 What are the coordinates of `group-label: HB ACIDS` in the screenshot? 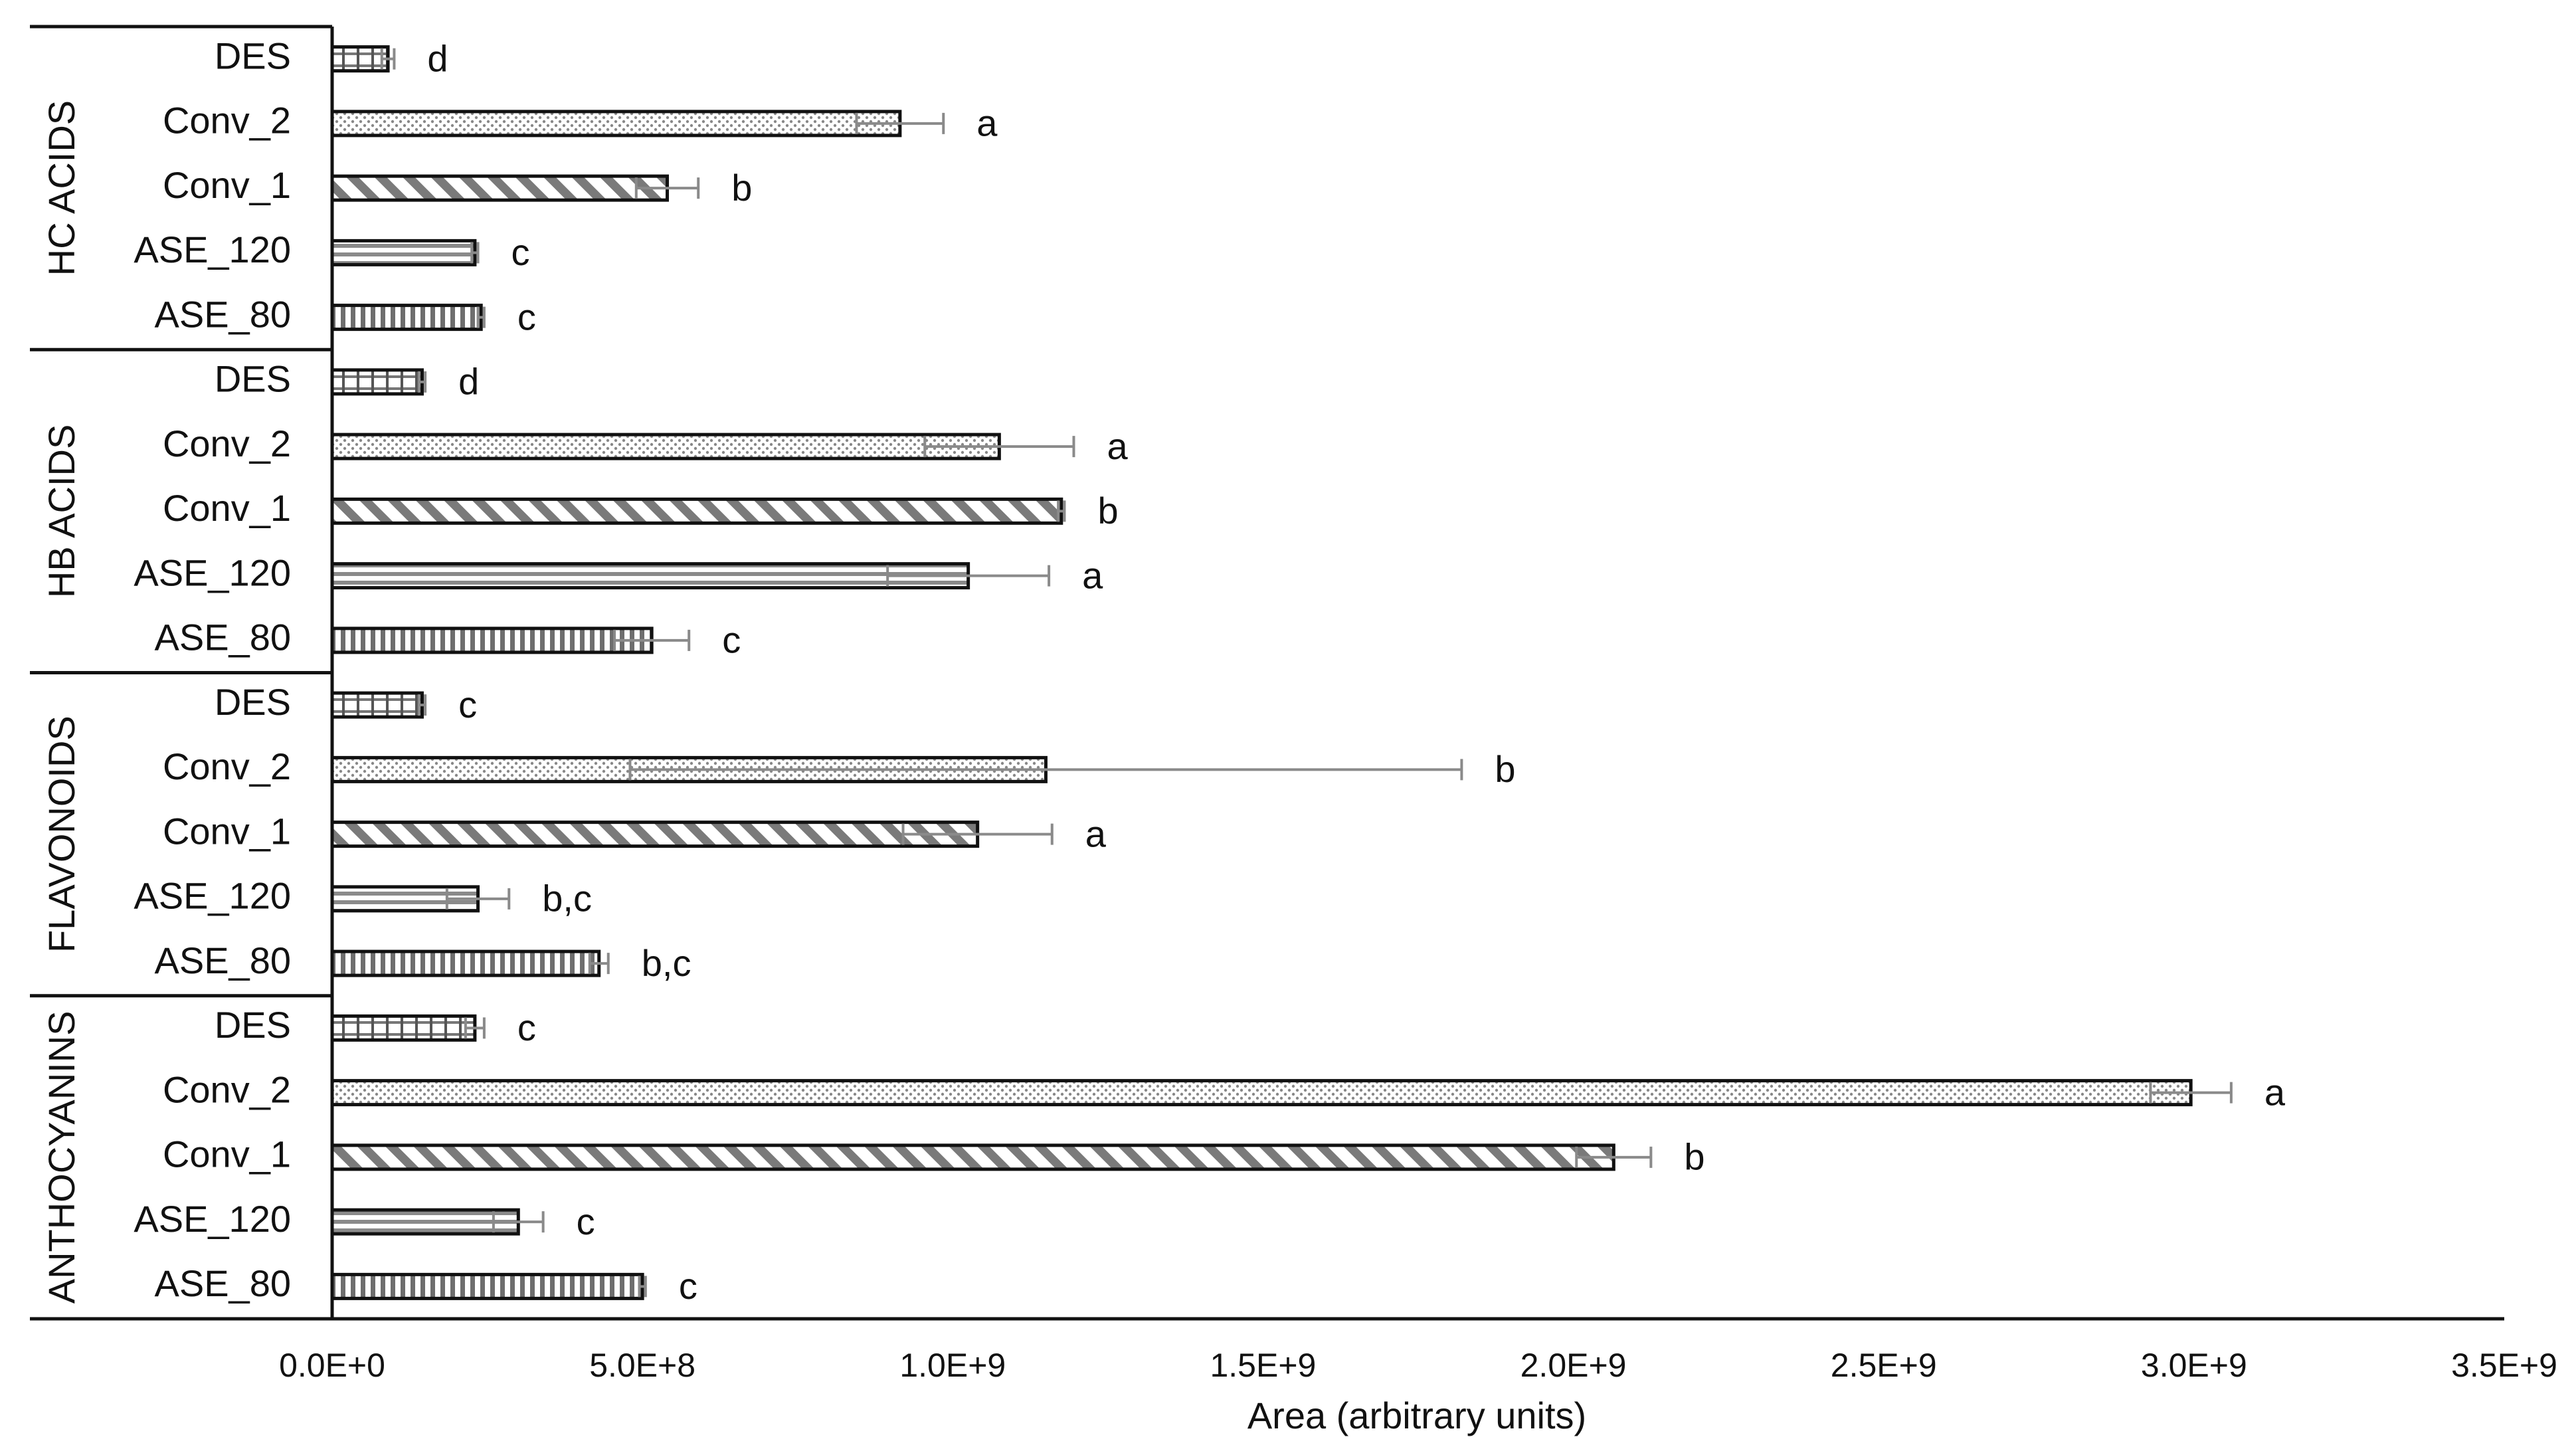 It's located at (61, 511).